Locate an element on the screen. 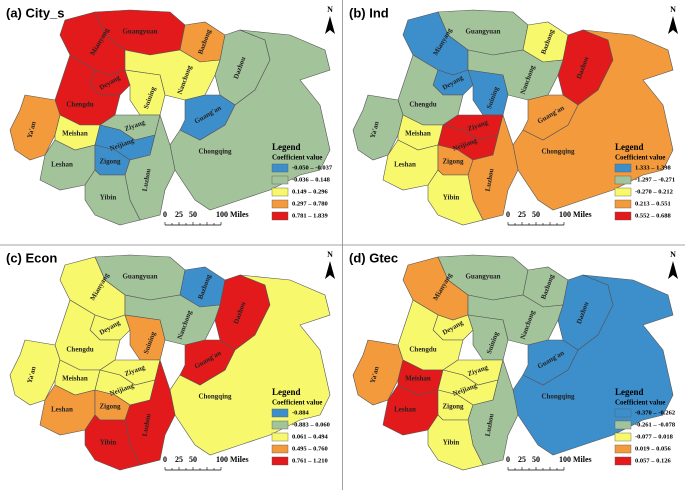 This screenshot has width=685, height=490. legend-label: 0.213 – 0.551 is located at coordinates (653, 203).